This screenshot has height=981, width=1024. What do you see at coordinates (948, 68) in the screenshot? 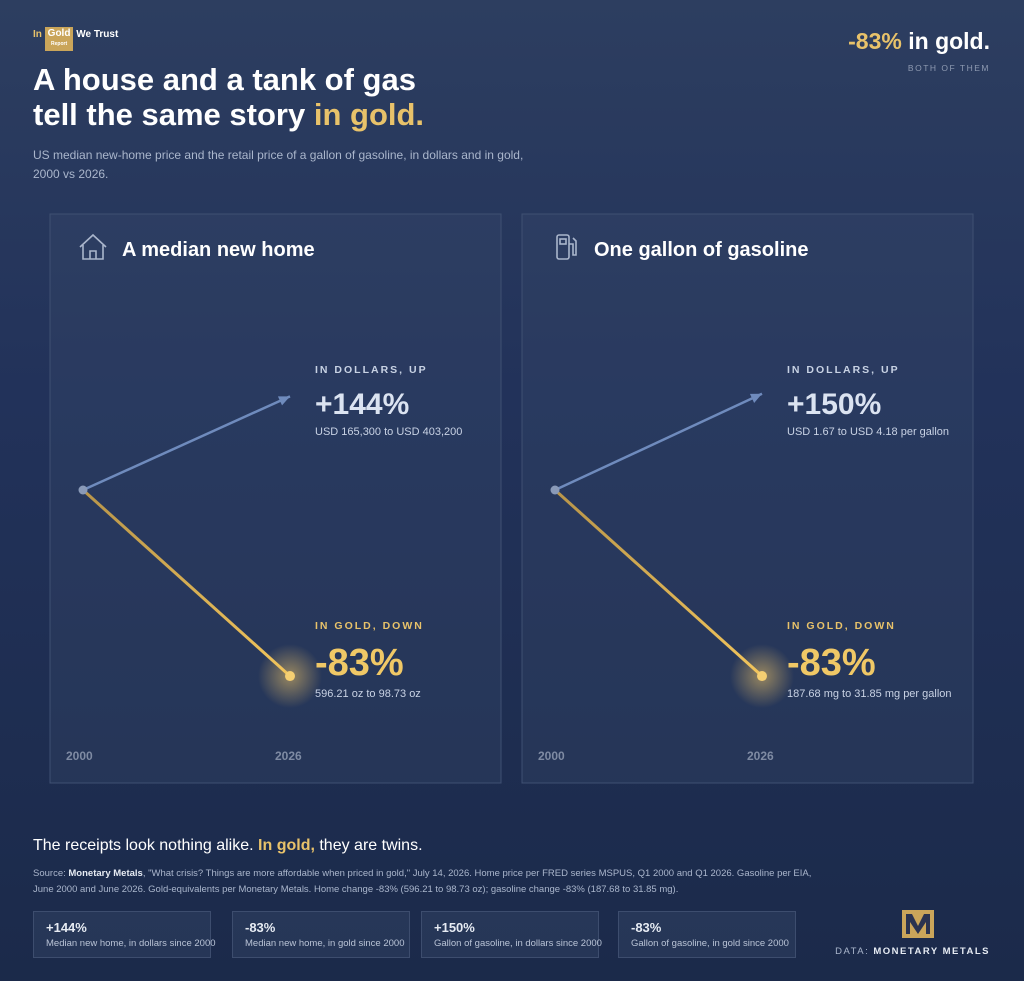
I see `badge-note: BOTH OF THEM` at bounding box center [948, 68].